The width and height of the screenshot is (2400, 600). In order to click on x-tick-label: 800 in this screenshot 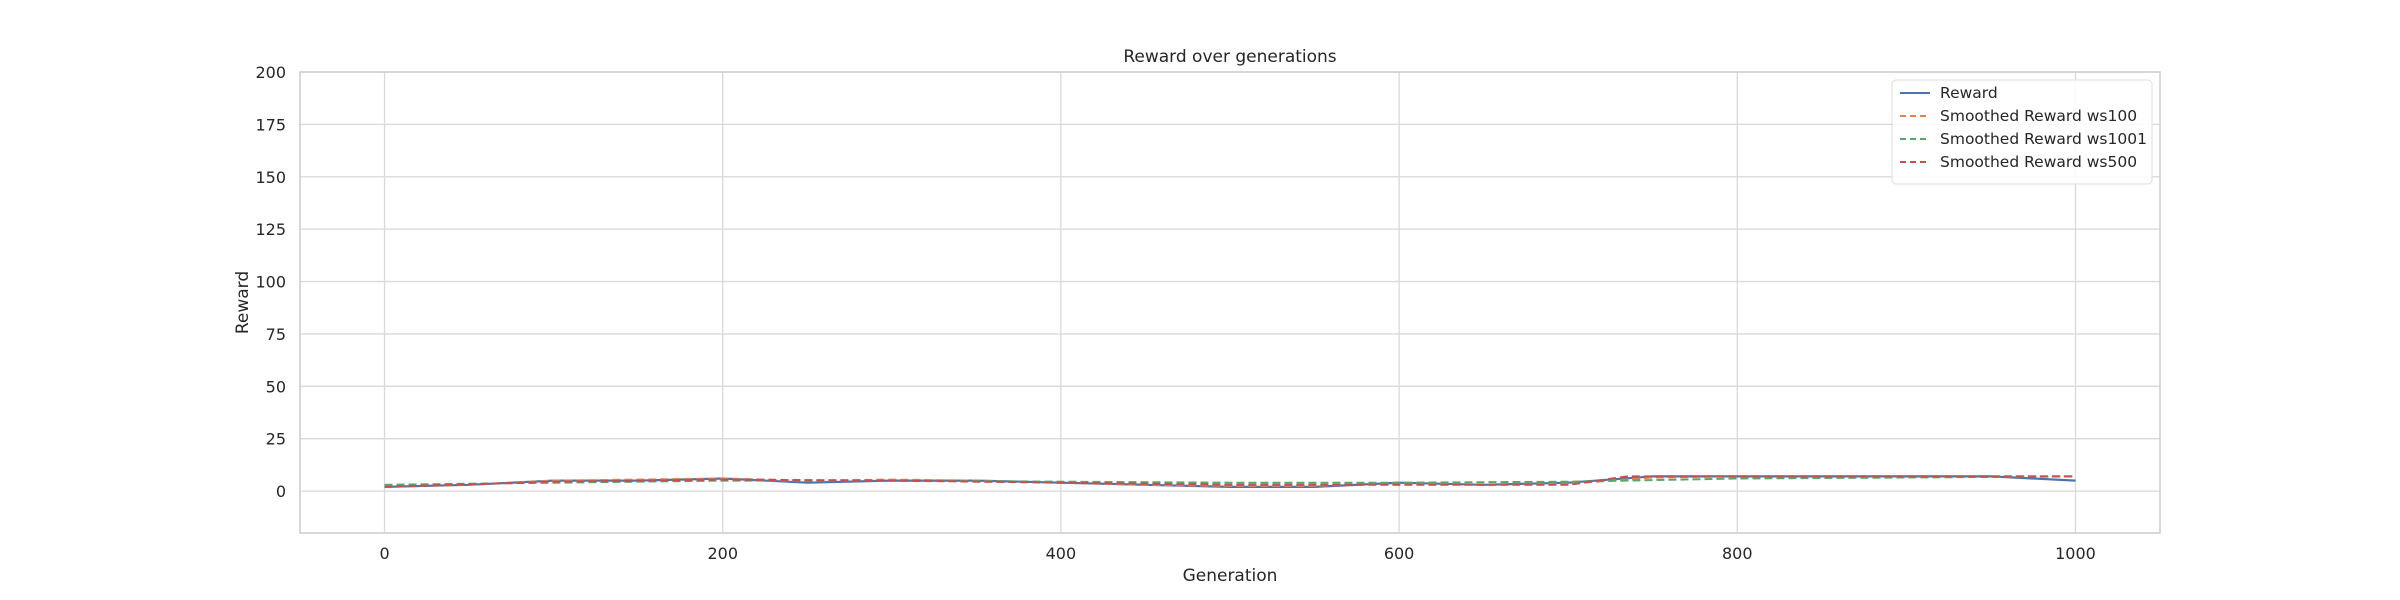, I will do `click(1737, 553)`.